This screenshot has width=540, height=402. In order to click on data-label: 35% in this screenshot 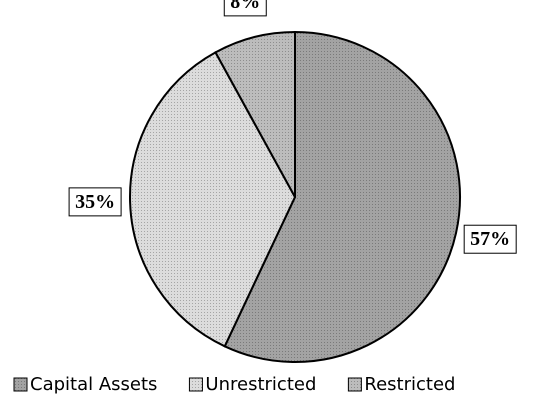, I will do `click(95, 202)`.